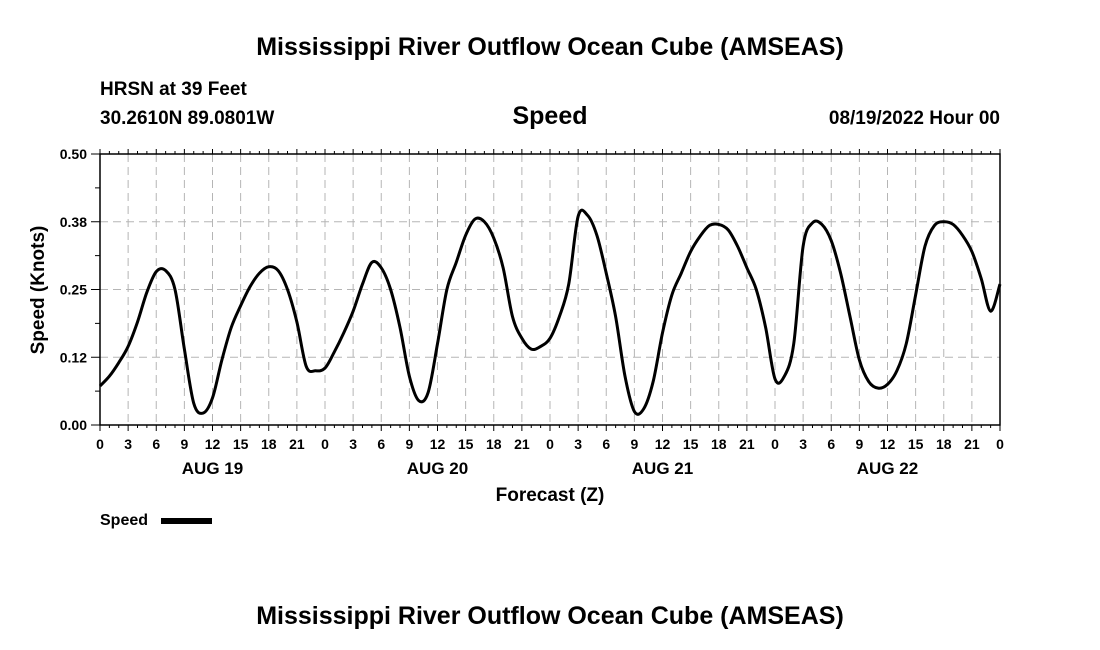 The width and height of the screenshot is (1100, 650). Describe the element at coordinates (550, 468) in the screenshot. I see `day-labels: AUG 19 AUG 20 AUG 21 AUG 22` at that location.